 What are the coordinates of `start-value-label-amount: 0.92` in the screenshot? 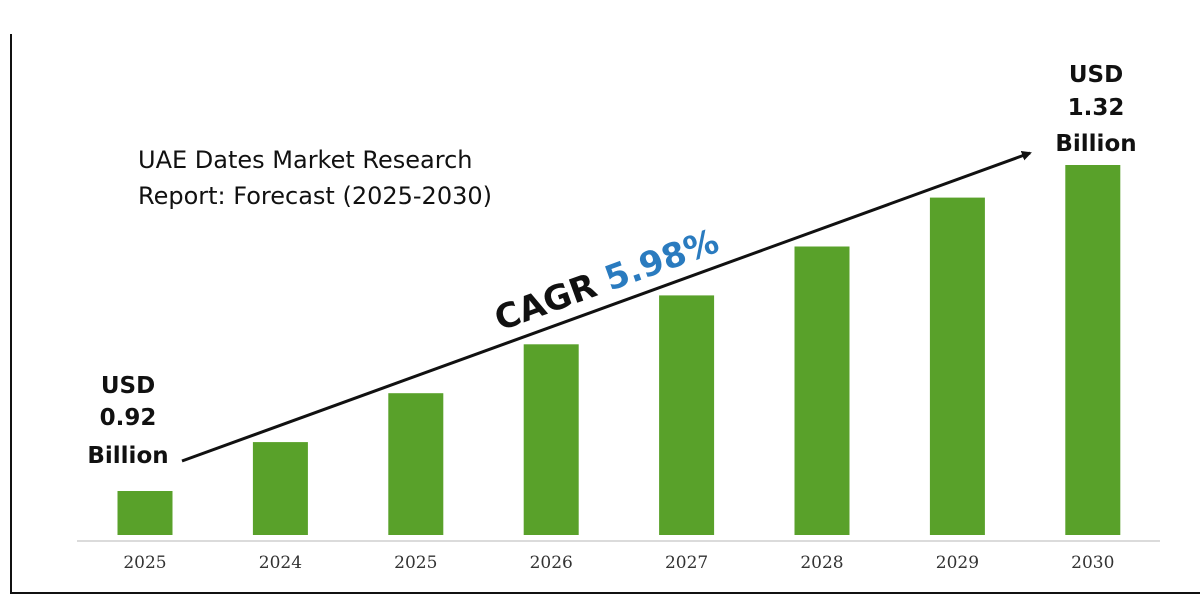 It's located at (128, 418).